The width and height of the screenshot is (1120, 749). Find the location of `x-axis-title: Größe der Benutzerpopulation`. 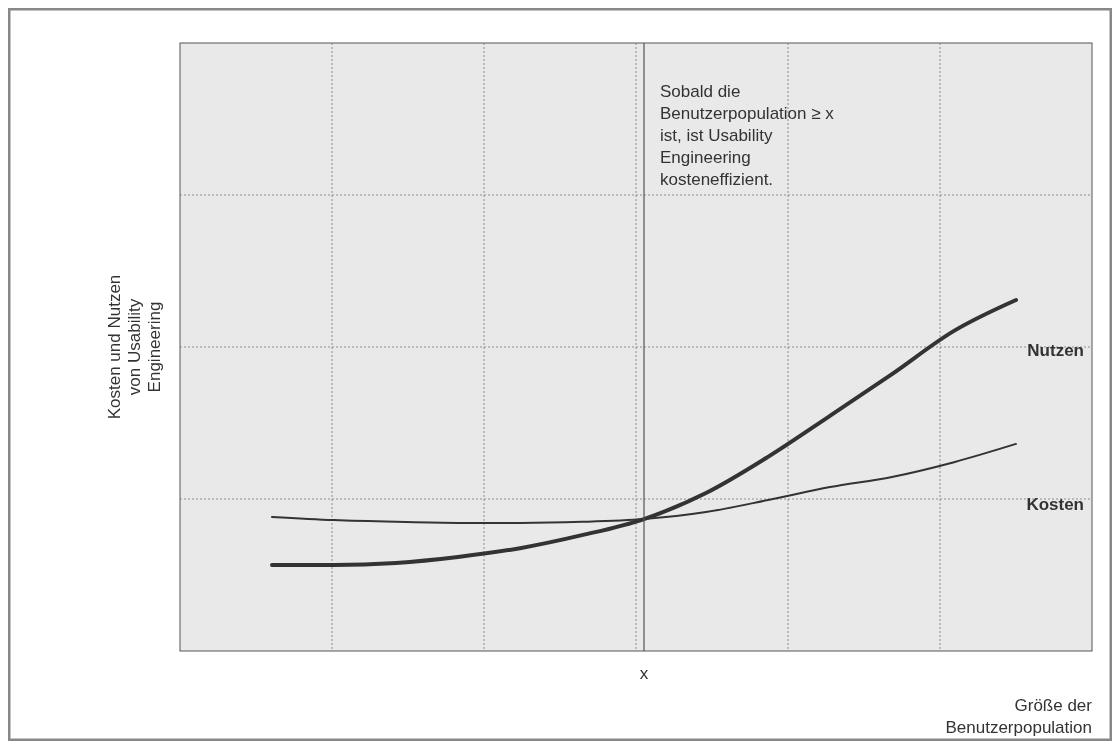

x-axis-title: Größe der Benutzerpopulation is located at coordinates (1019, 716).